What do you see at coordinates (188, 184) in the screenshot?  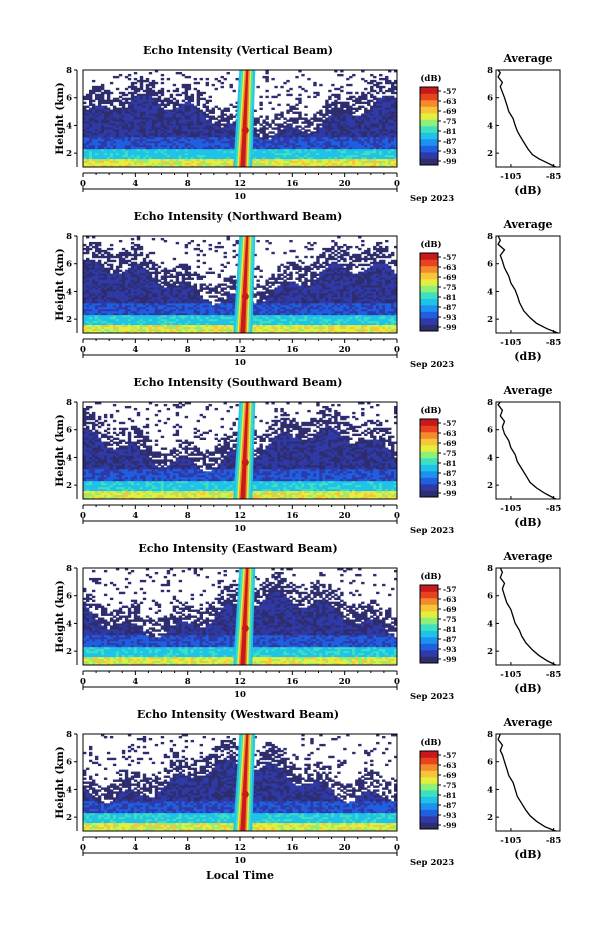 I see `x-tick-label: 8` at bounding box center [188, 184].